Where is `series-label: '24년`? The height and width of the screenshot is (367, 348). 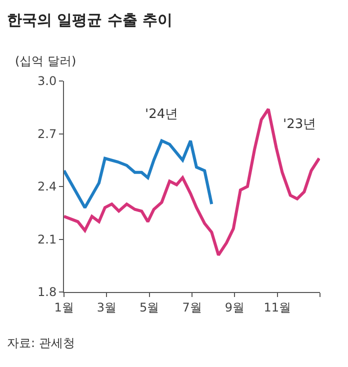
series-label: '24년 is located at coordinates (161, 114).